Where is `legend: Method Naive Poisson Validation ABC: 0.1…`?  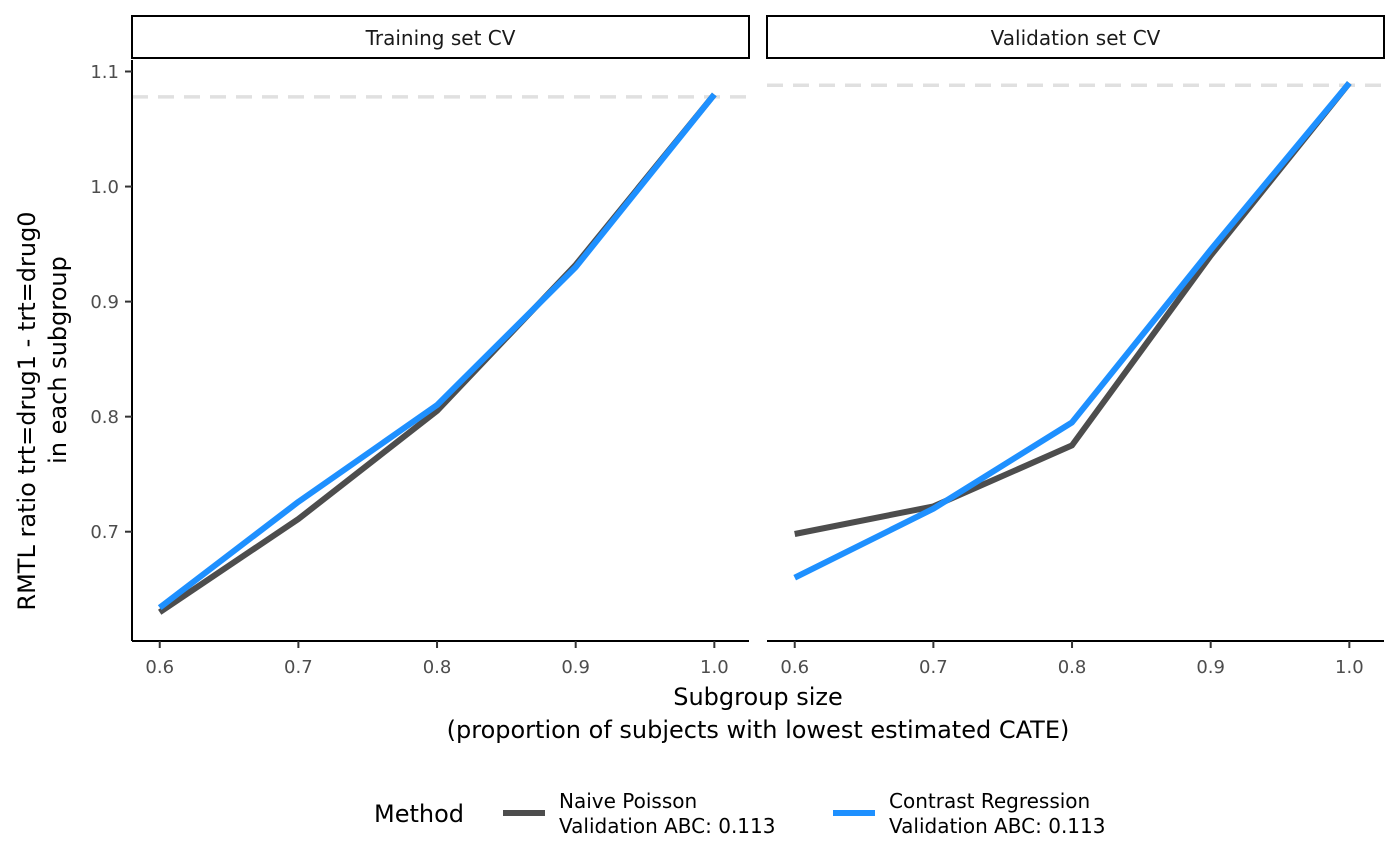
legend: Method Naive Poisson Validation ABC: 0.1… is located at coordinates (739, 813).